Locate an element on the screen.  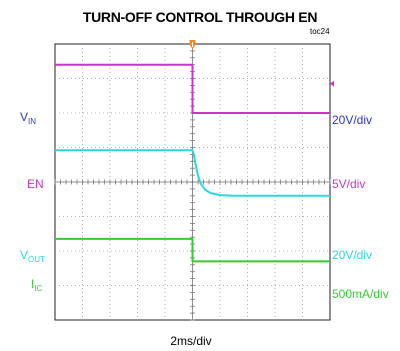
channel-scale-iic: 500mA/div is located at coordinates (360, 294).